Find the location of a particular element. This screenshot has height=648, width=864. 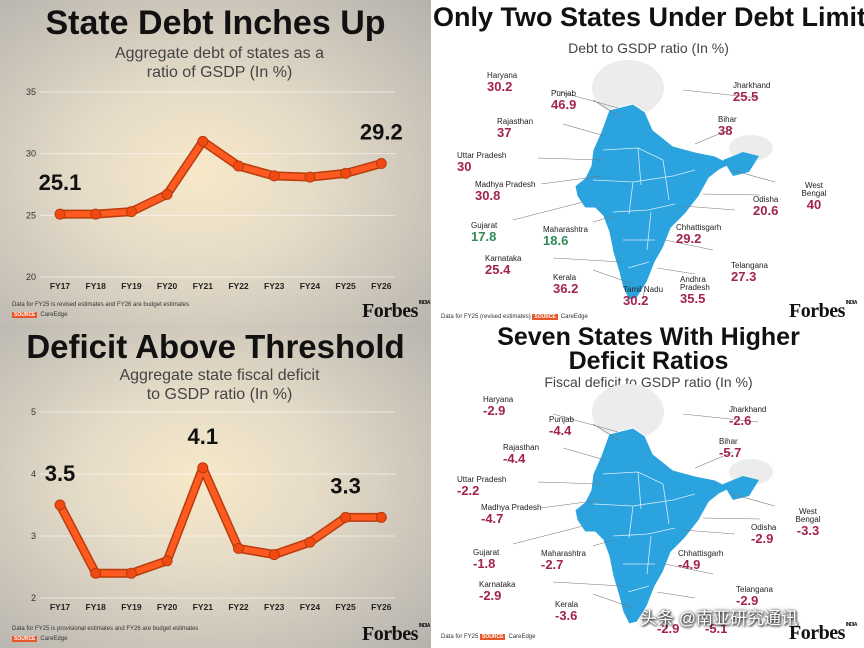

state-label: Rajasthan -4.4 is located at coordinates (521, 454).